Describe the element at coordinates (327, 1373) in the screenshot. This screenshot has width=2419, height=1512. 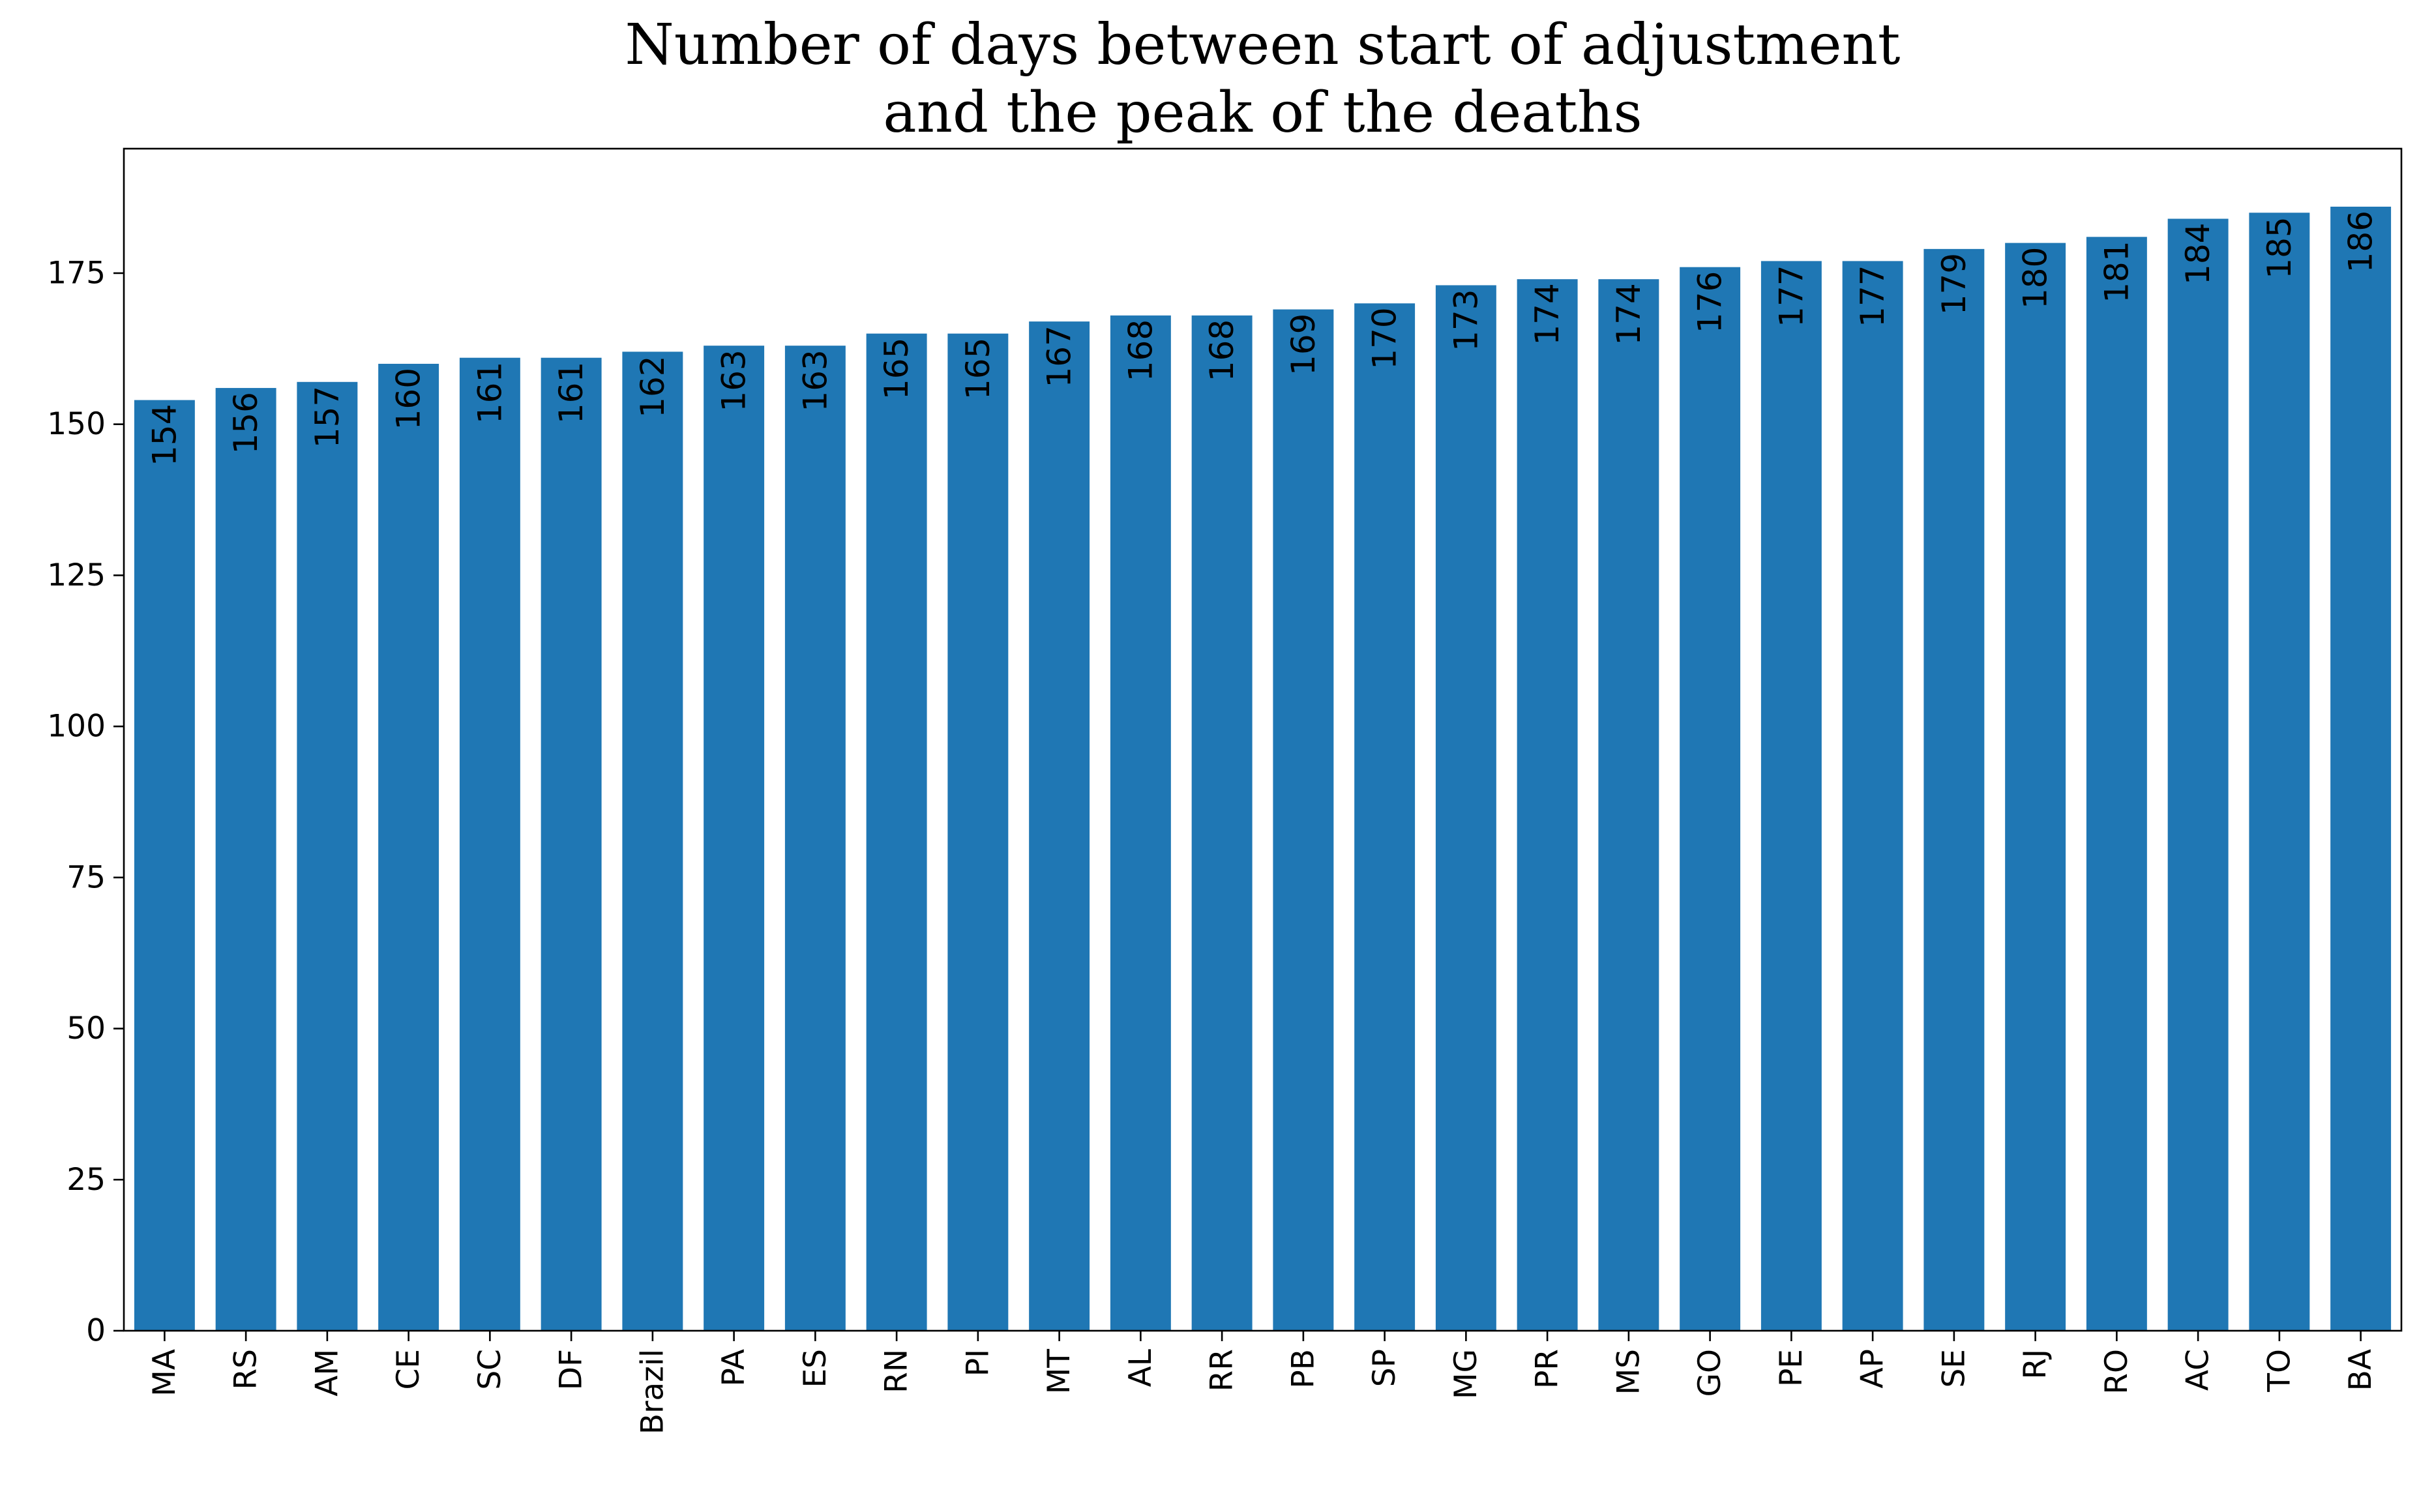
I see `x-tick-label-am: AM` at that location.